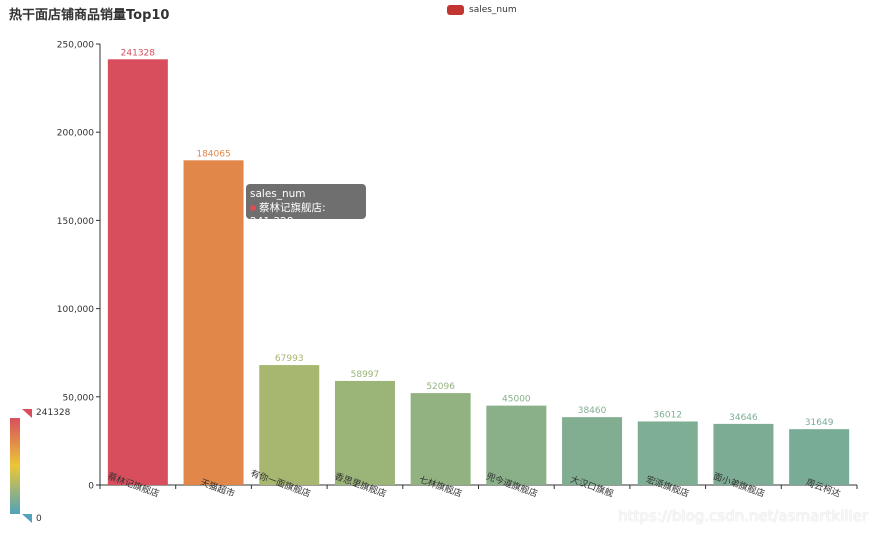 This screenshot has width=878, height=535. Describe the element at coordinates (493, 10) in the screenshot. I see `legend-label: sales_num` at that location.